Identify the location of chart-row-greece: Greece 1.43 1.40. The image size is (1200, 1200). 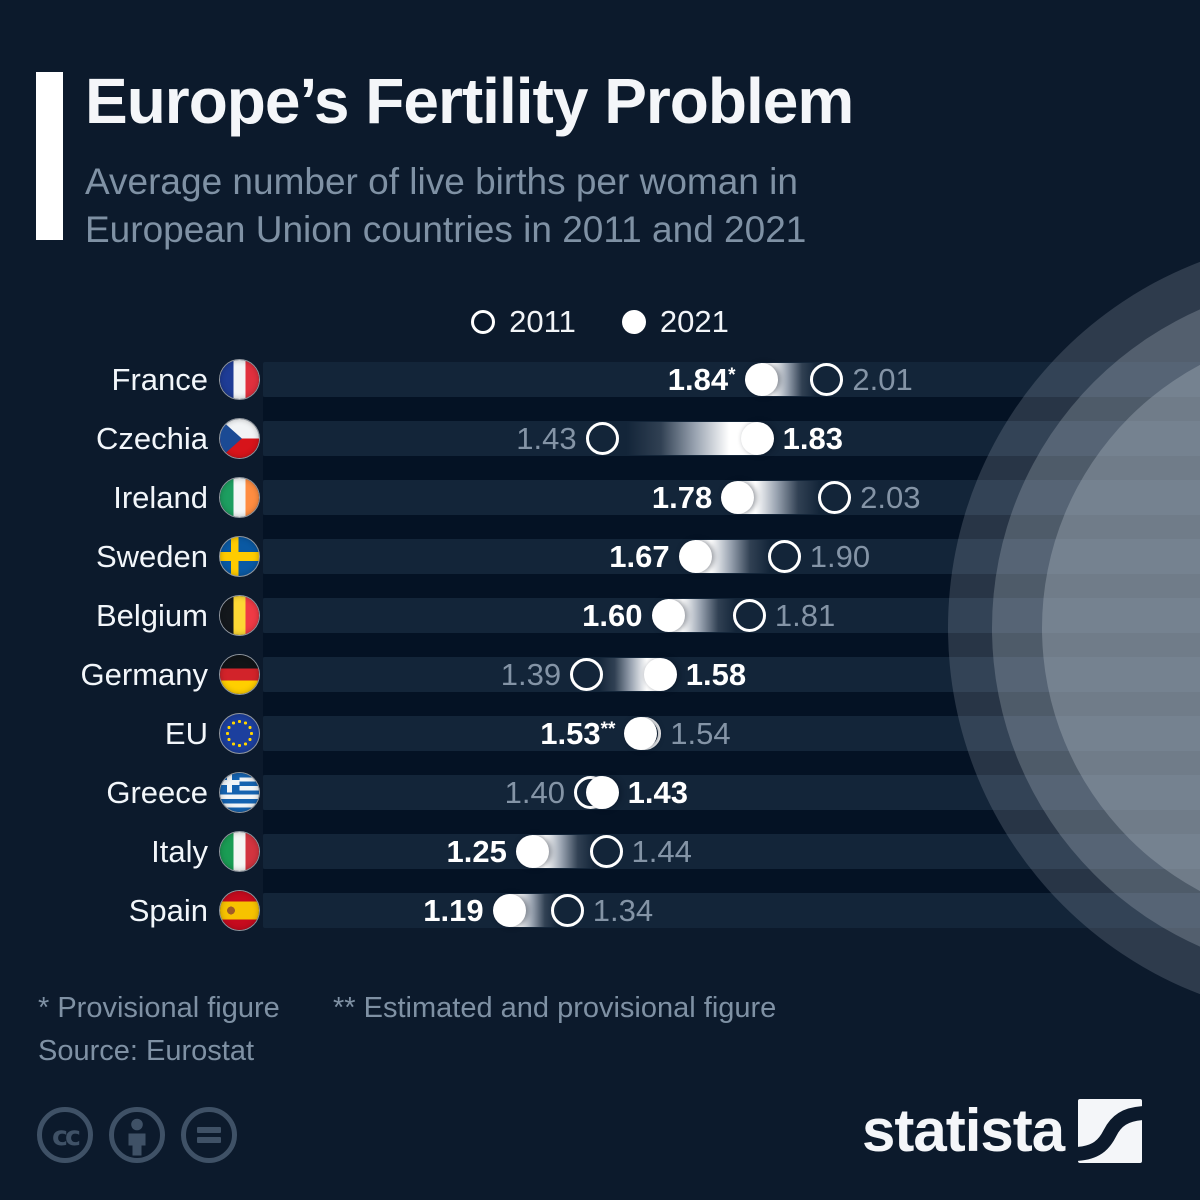
(600, 792).